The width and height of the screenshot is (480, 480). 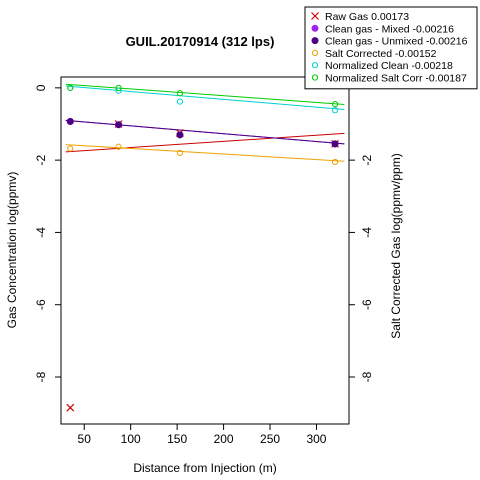 What do you see at coordinates (389, 29) in the screenshot?
I see `legend-label: Clean gas - Mixed -0.00216` at bounding box center [389, 29].